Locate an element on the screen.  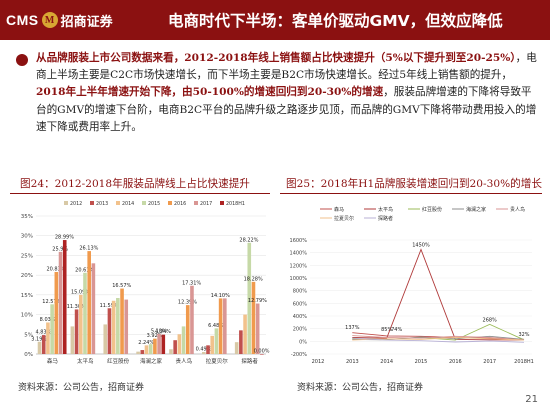
data-label: 18.28% is located at coordinates (253, 279).